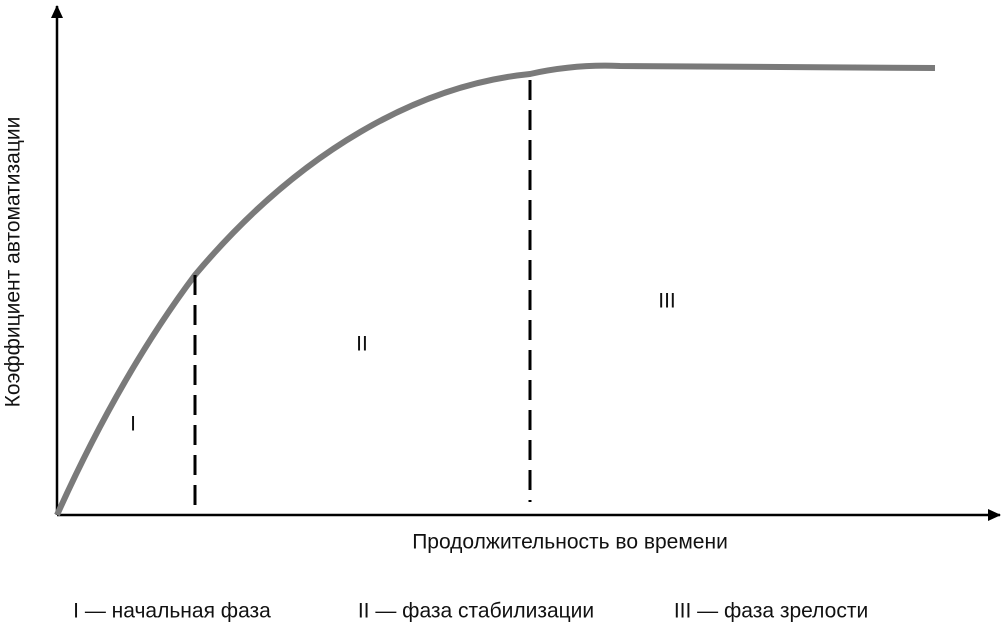 The height and width of the screenshot is (630, 1004). What do you see at coordinates (172, 611) in the screenshot?
I see `legend-item: I — начальная фаза` at bounding box center [172, 611].